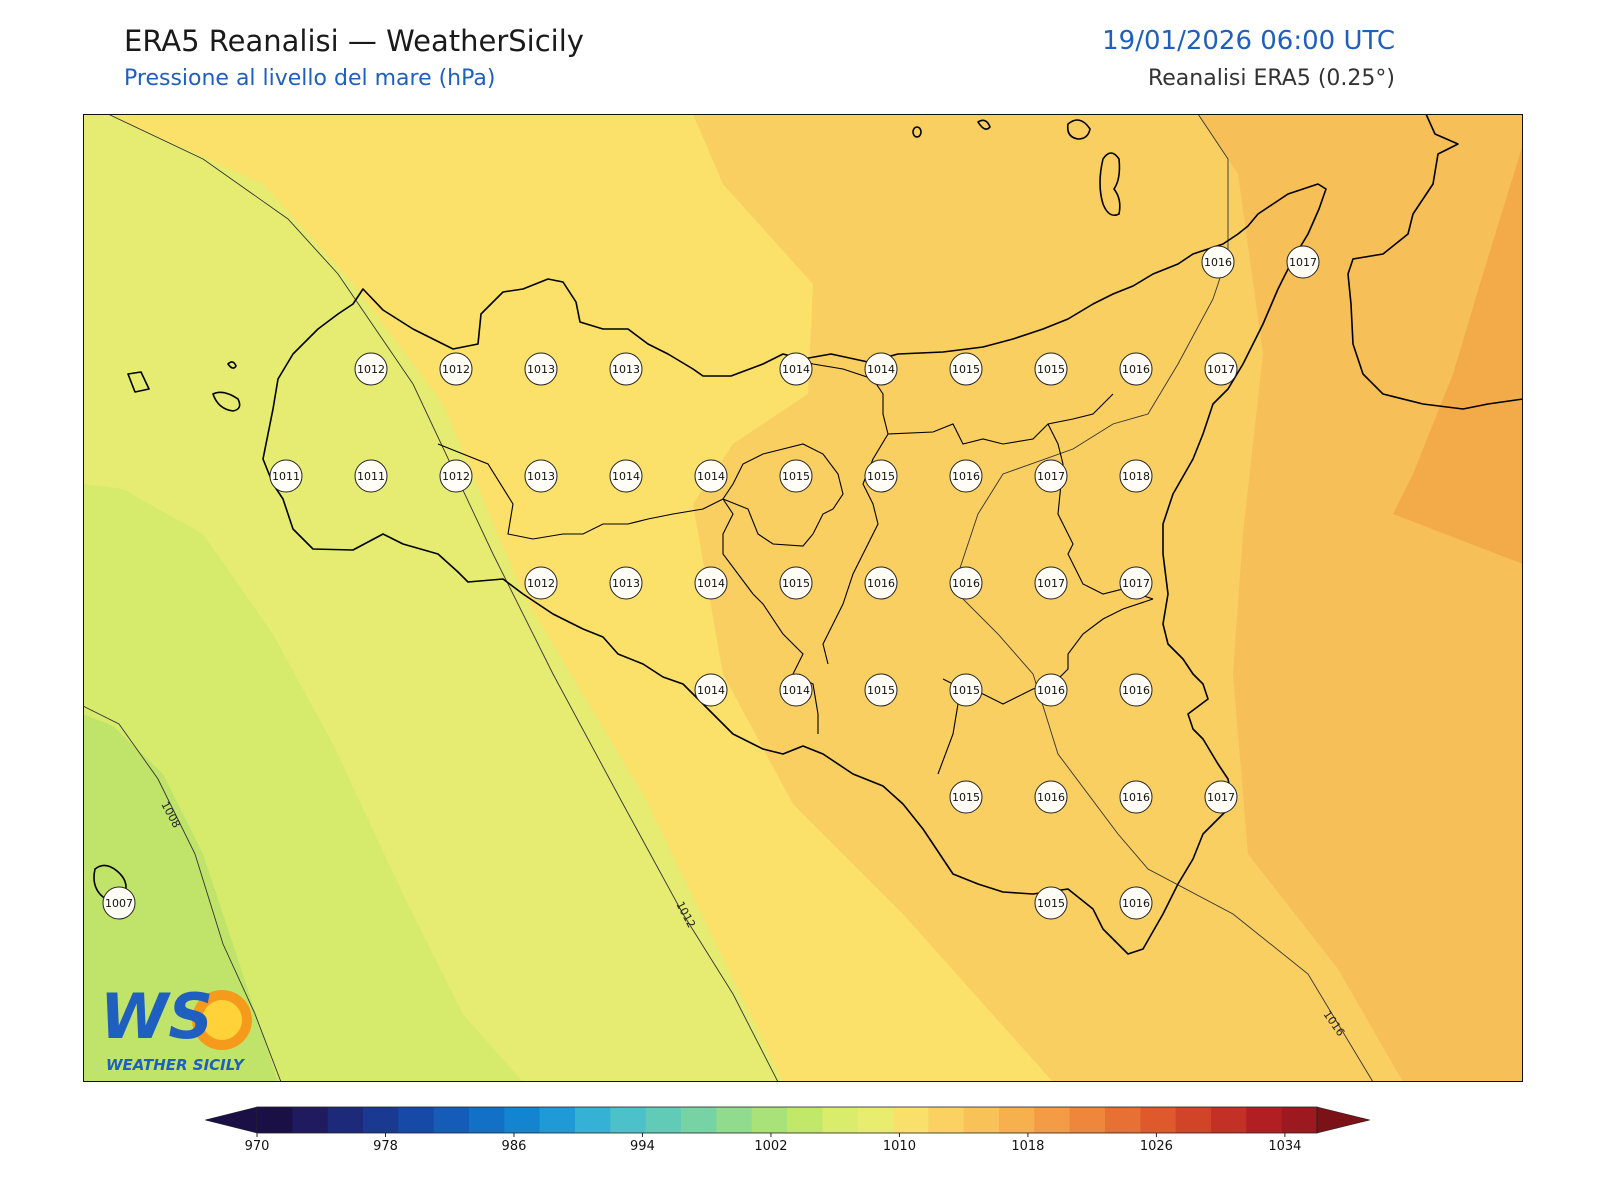  What do you see at coordinates (156, 1016) in the screenshot?
I see `logo-letters: WS` at bounding box center [156, 1016].